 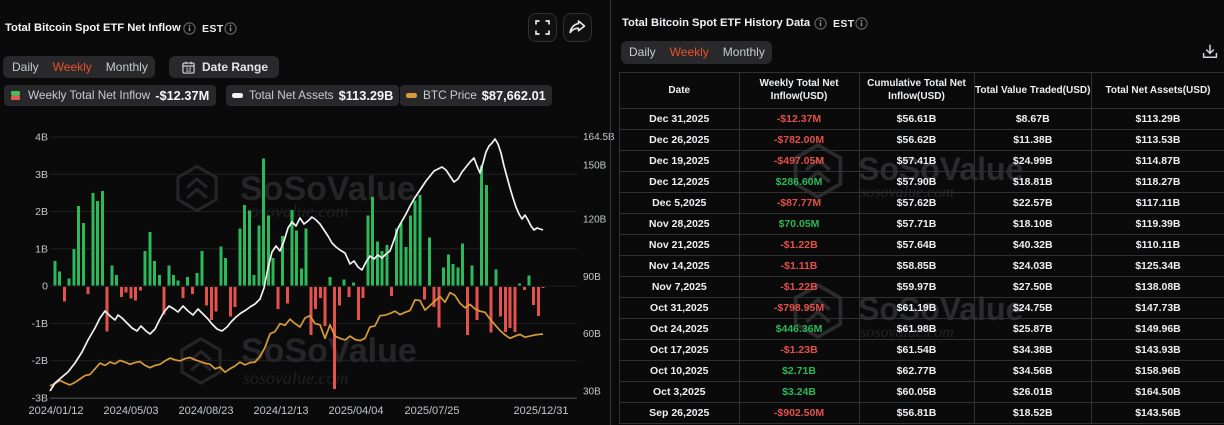 What do you see at coordinates (189, 70) in the screenshot?
I see `svg-text: 12` at bounding box center [189, 70].